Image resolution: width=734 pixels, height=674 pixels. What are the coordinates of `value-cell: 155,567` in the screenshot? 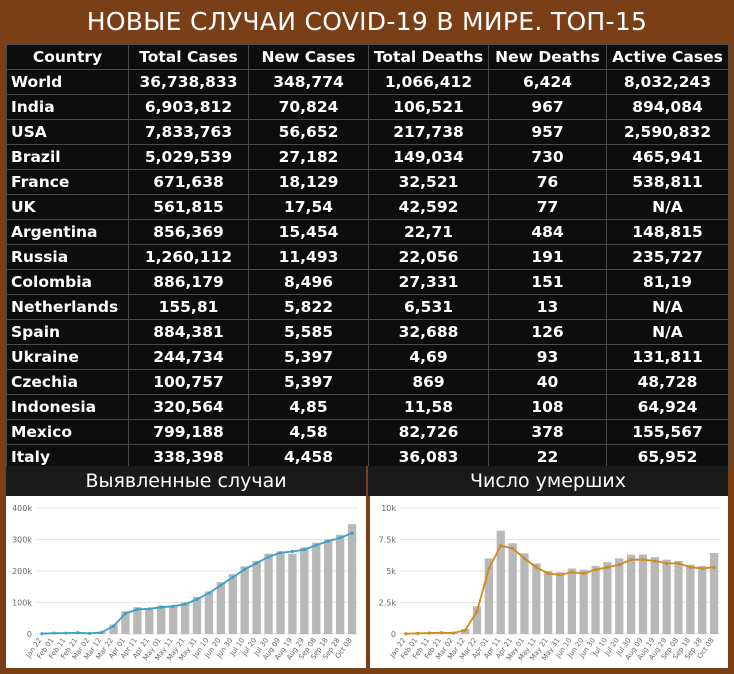 It's located at (667, 432).